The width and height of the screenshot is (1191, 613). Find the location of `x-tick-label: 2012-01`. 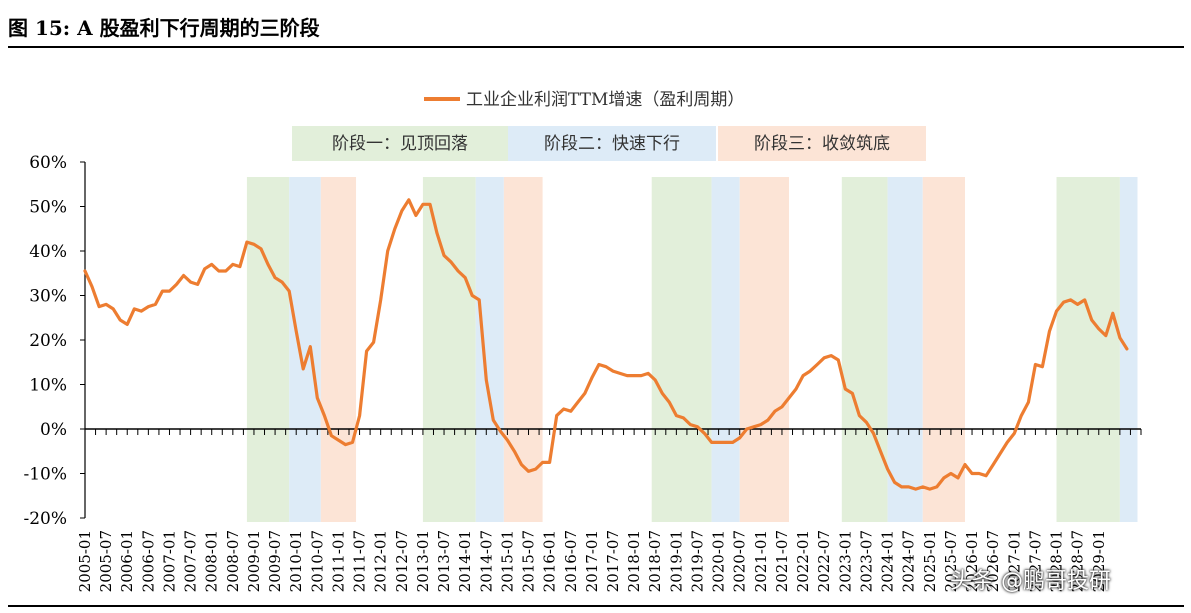

x-tick-label: 2012-01 is located at coordinates (381, 561).